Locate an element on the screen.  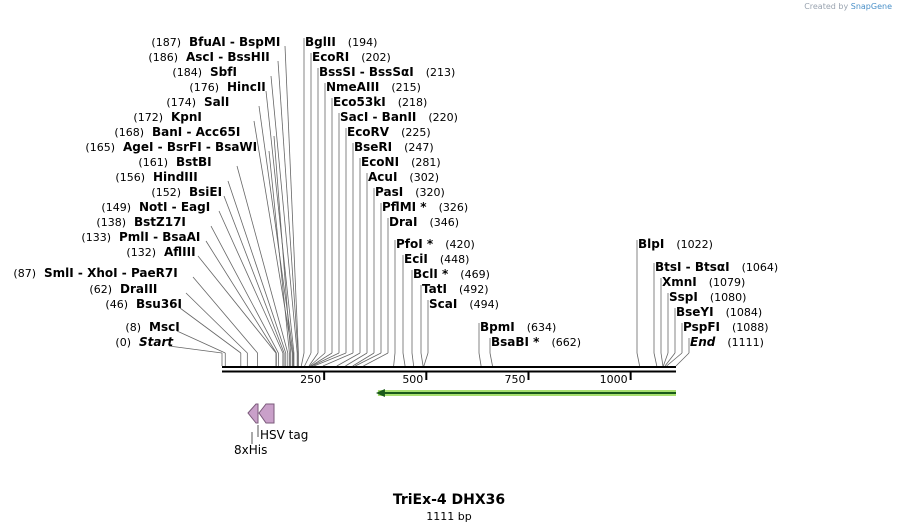
site-position: (494) is located at coordinates (484, 304).